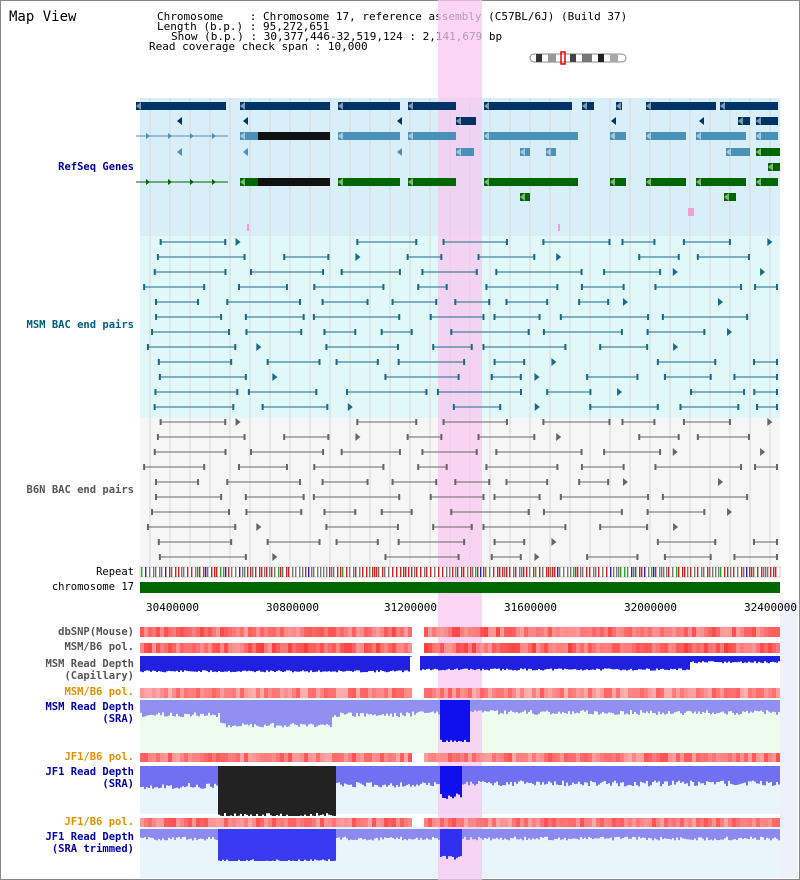 This screenshot has height=880, width=800. I want to click on bac-single-end, so click(559, 437).